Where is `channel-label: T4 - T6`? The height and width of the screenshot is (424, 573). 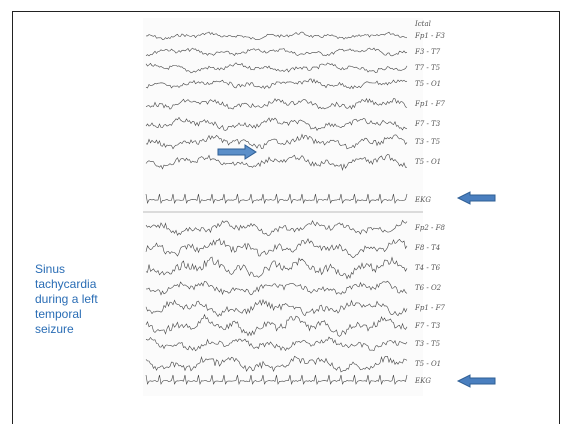
channel-label: T4 - T6 is located at coordinates (428, 268).